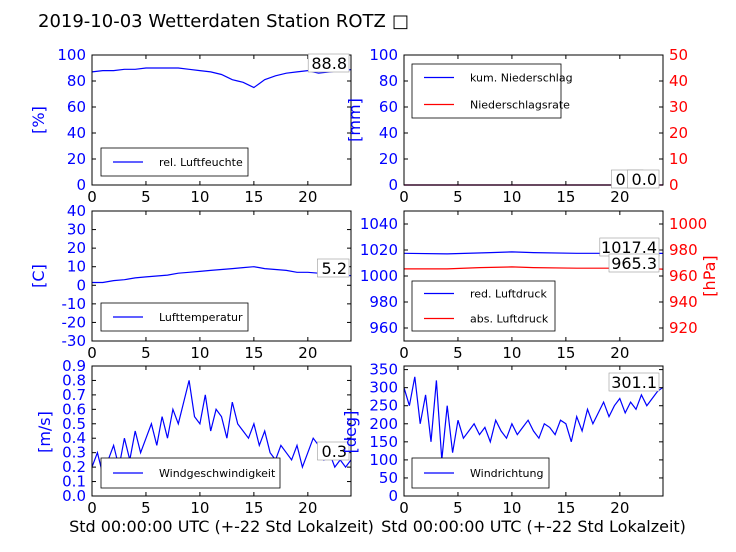 The image size is (736, 552). I want to click on legend-label: Niederschlagsrate, so click(520, 105).